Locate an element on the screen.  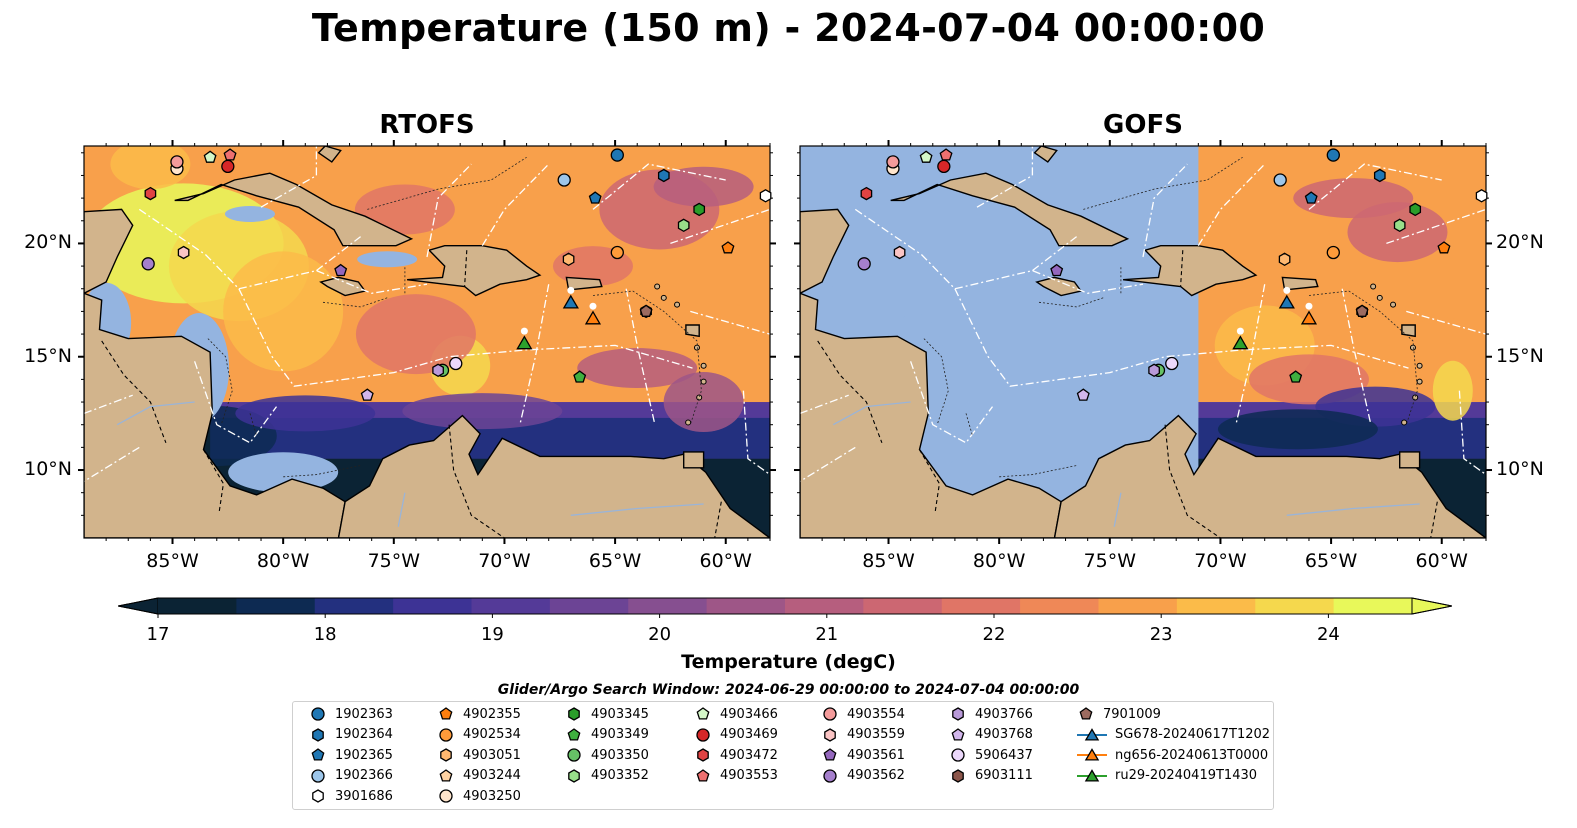
y-tick-label: 15°N is located at coordinates (48, 355).